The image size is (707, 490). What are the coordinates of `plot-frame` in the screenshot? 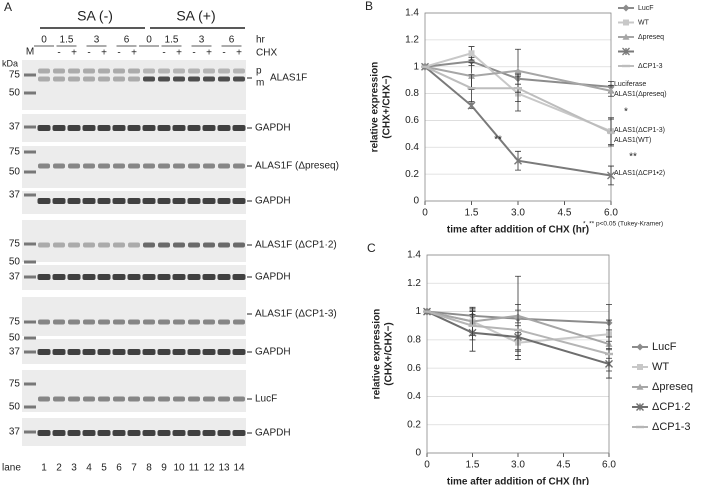 It's located at (518, 107).